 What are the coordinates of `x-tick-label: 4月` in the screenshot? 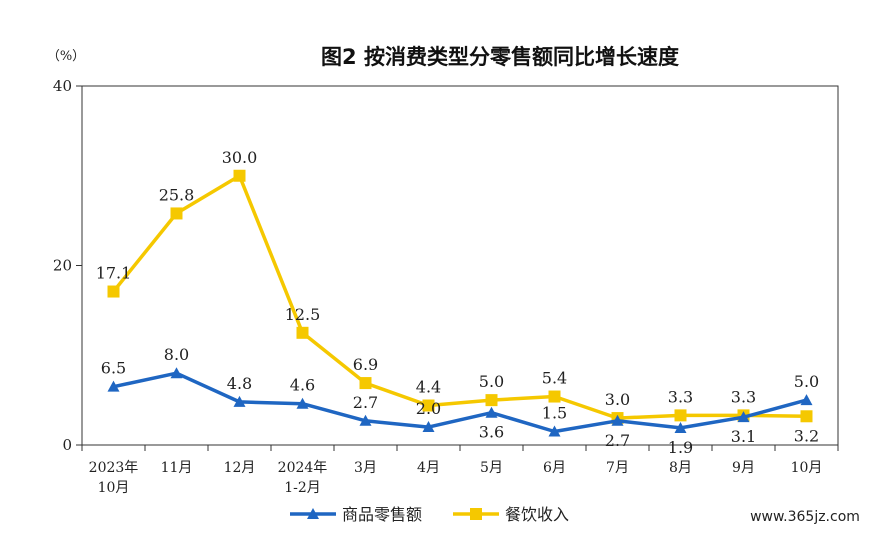 It's located at (428, 468).